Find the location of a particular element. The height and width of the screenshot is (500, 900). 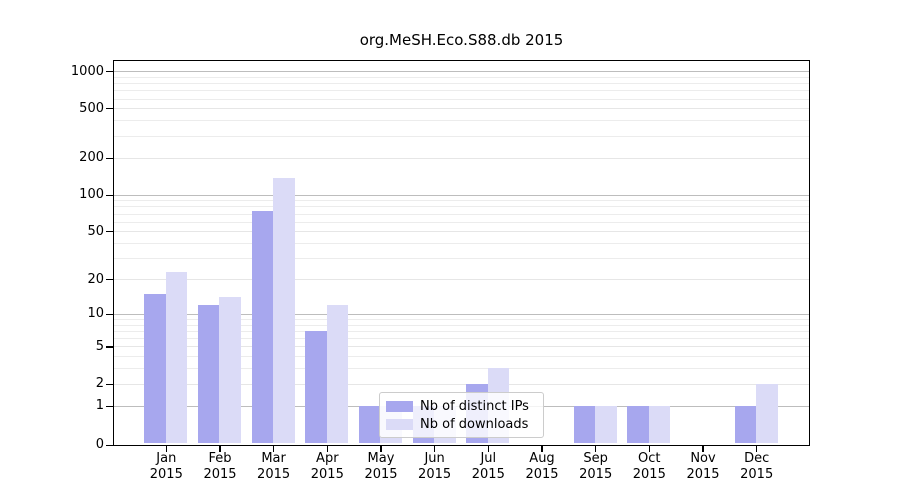

x-tick-mark-sep is located at coordinates (596, 449).